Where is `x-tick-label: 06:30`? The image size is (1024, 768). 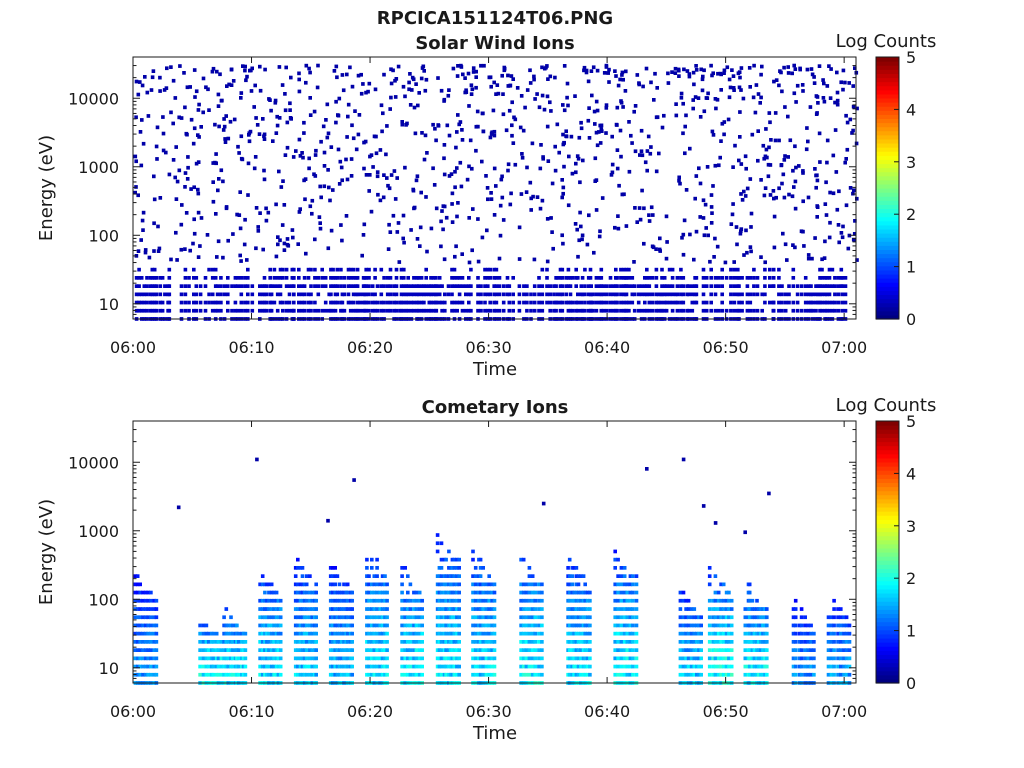
x-tick-label: 06:30 is located at coordinates (489, 347).